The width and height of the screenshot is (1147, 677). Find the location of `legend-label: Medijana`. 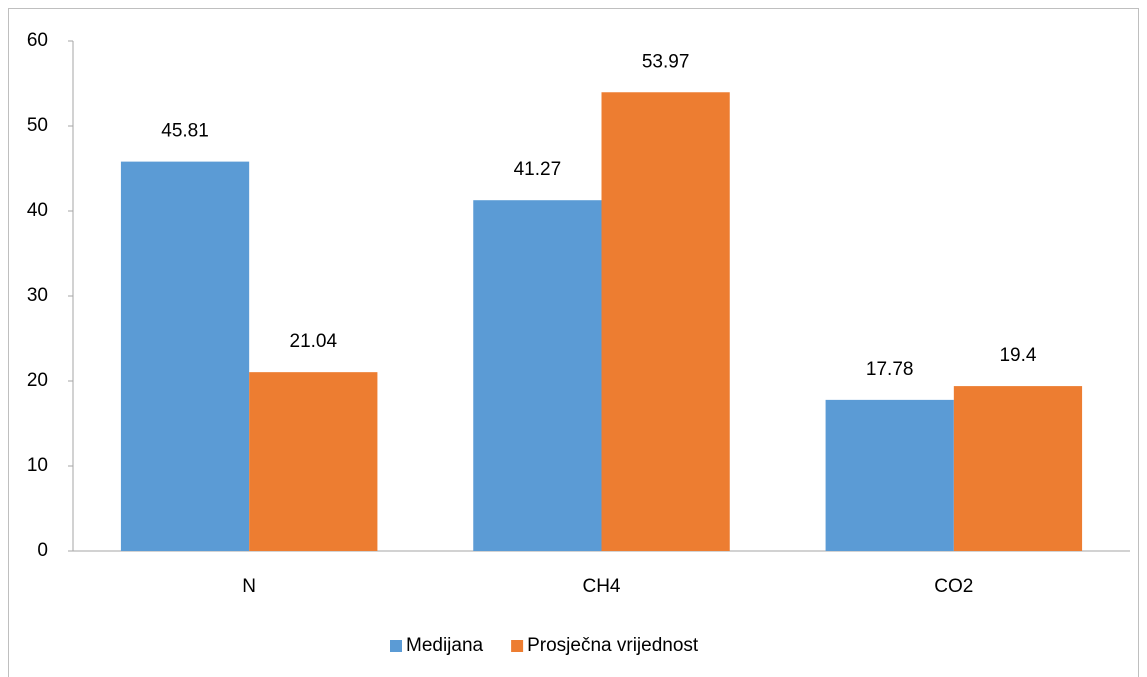

legend-label: Medijana is located at coordinates (445, 645).